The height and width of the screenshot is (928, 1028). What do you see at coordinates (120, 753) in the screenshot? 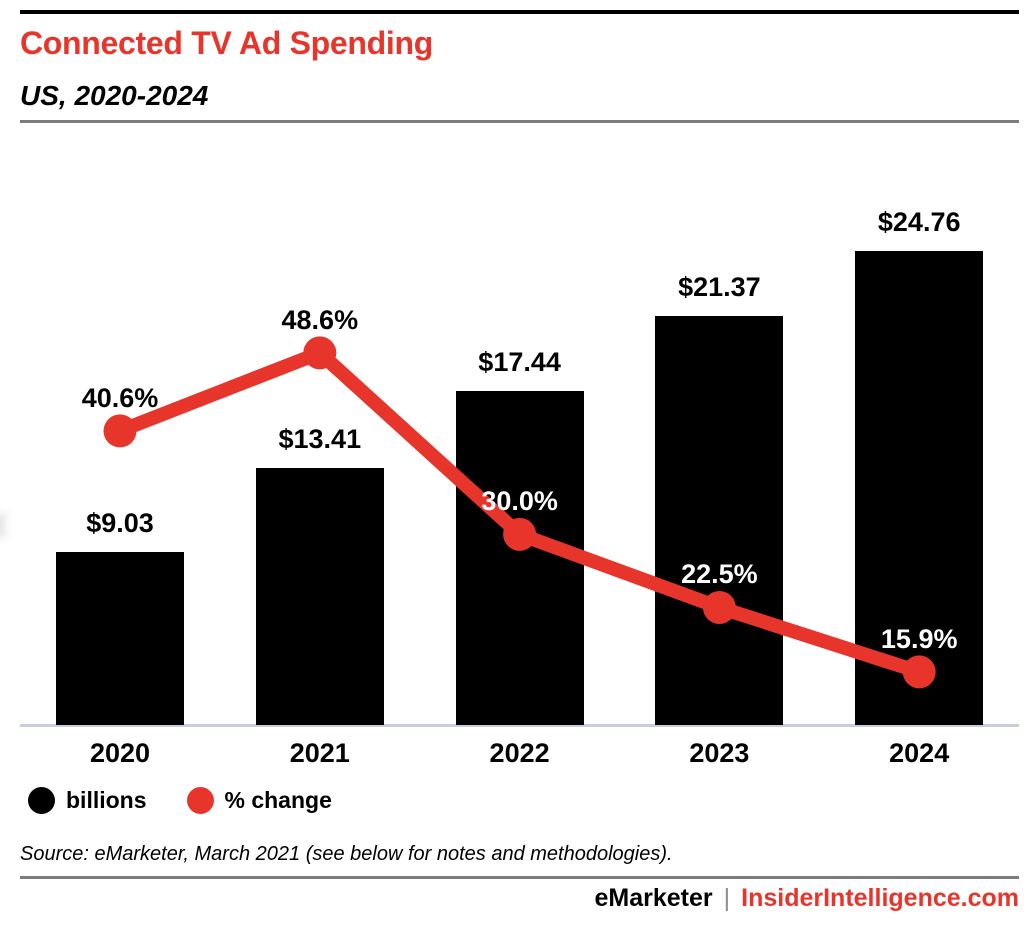
I see `x-tick-2020: 2020` at bounding box center [120, 753].